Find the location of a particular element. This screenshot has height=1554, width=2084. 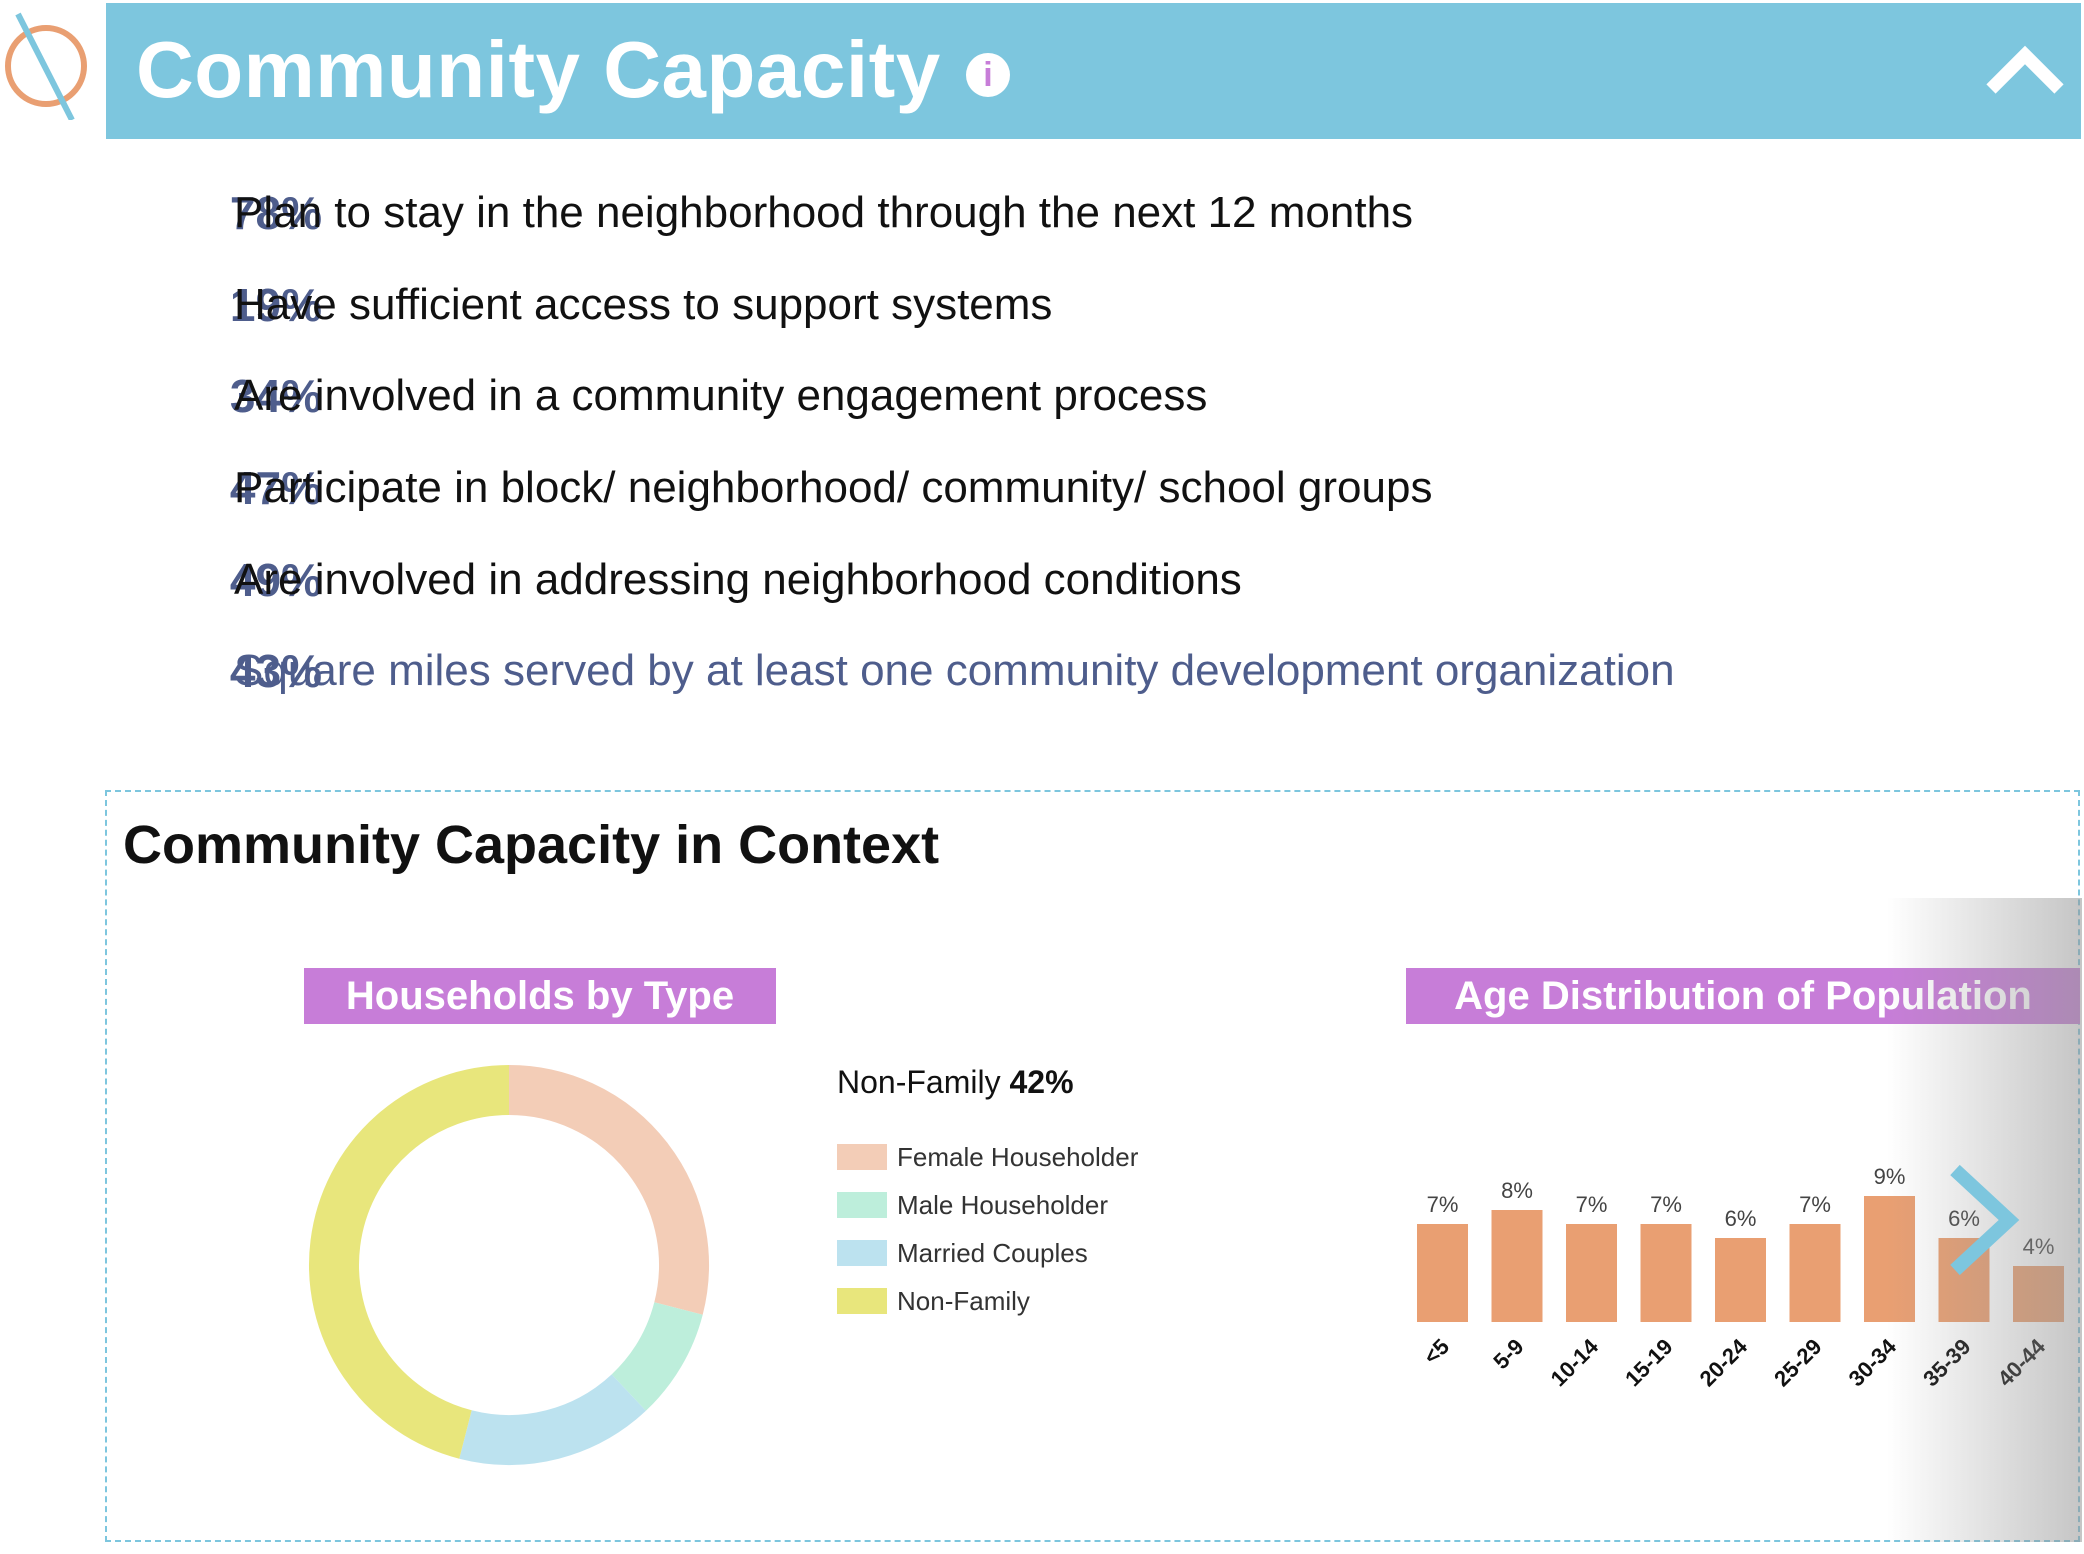

donut-slice-female-householder is located at coordinates (608, 1190).